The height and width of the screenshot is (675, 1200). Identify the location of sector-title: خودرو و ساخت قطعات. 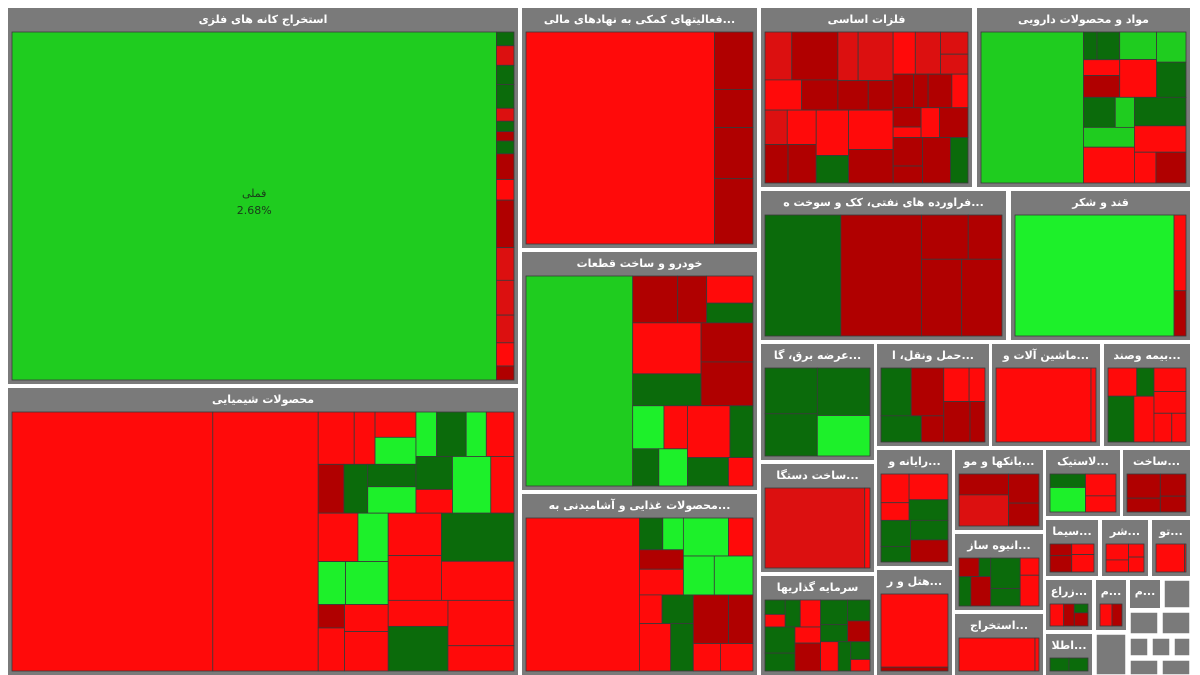
(640, 263).